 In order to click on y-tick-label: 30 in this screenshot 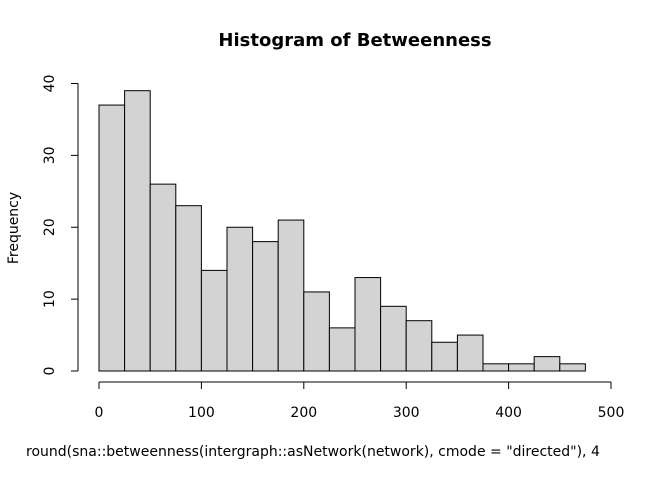, I will do `click(50, 155)`.